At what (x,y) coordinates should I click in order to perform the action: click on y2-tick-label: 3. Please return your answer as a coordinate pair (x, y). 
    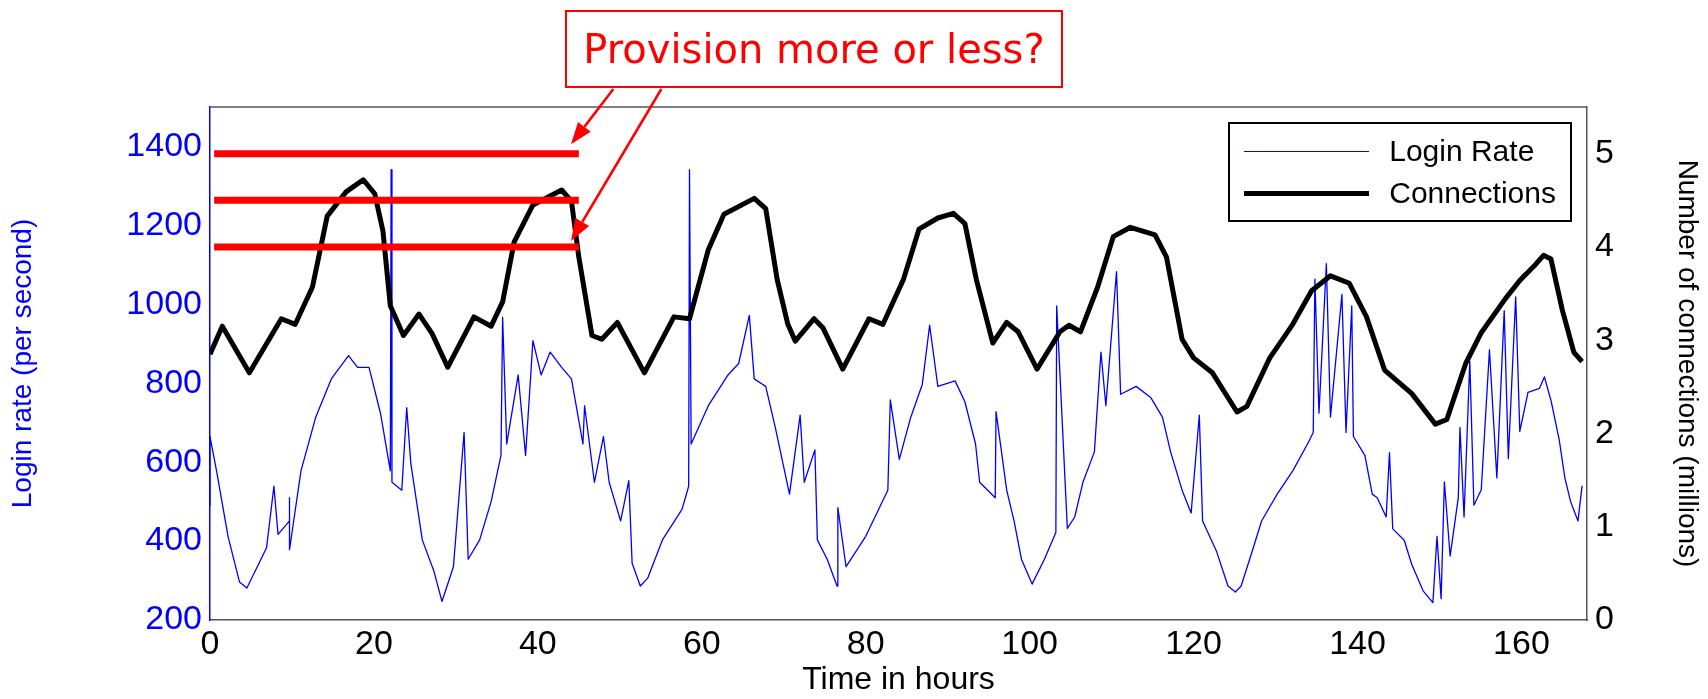
    Looking at the image, I should click on (1604, 337).